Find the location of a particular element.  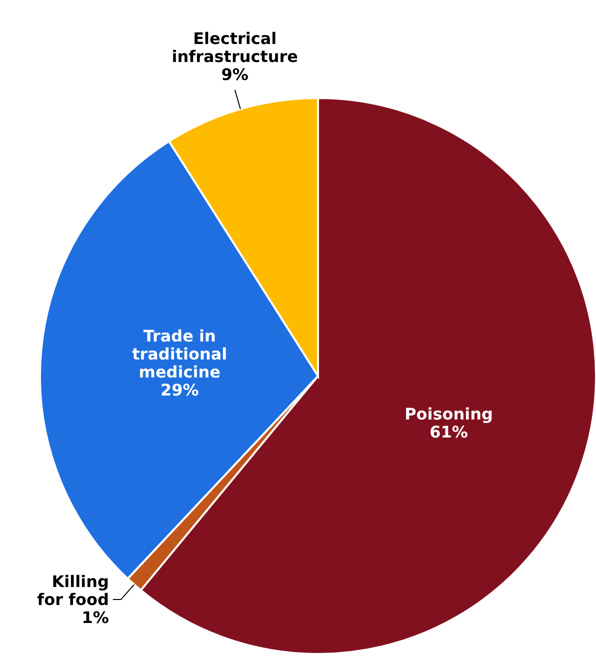

slice-label: Electrical infrastructure is located at coordinates (235, 47).